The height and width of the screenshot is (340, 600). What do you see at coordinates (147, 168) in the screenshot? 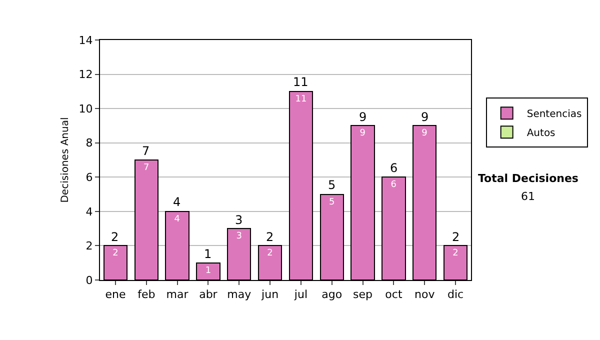
I see `data-label: 7` at bounding box center [147, 168].